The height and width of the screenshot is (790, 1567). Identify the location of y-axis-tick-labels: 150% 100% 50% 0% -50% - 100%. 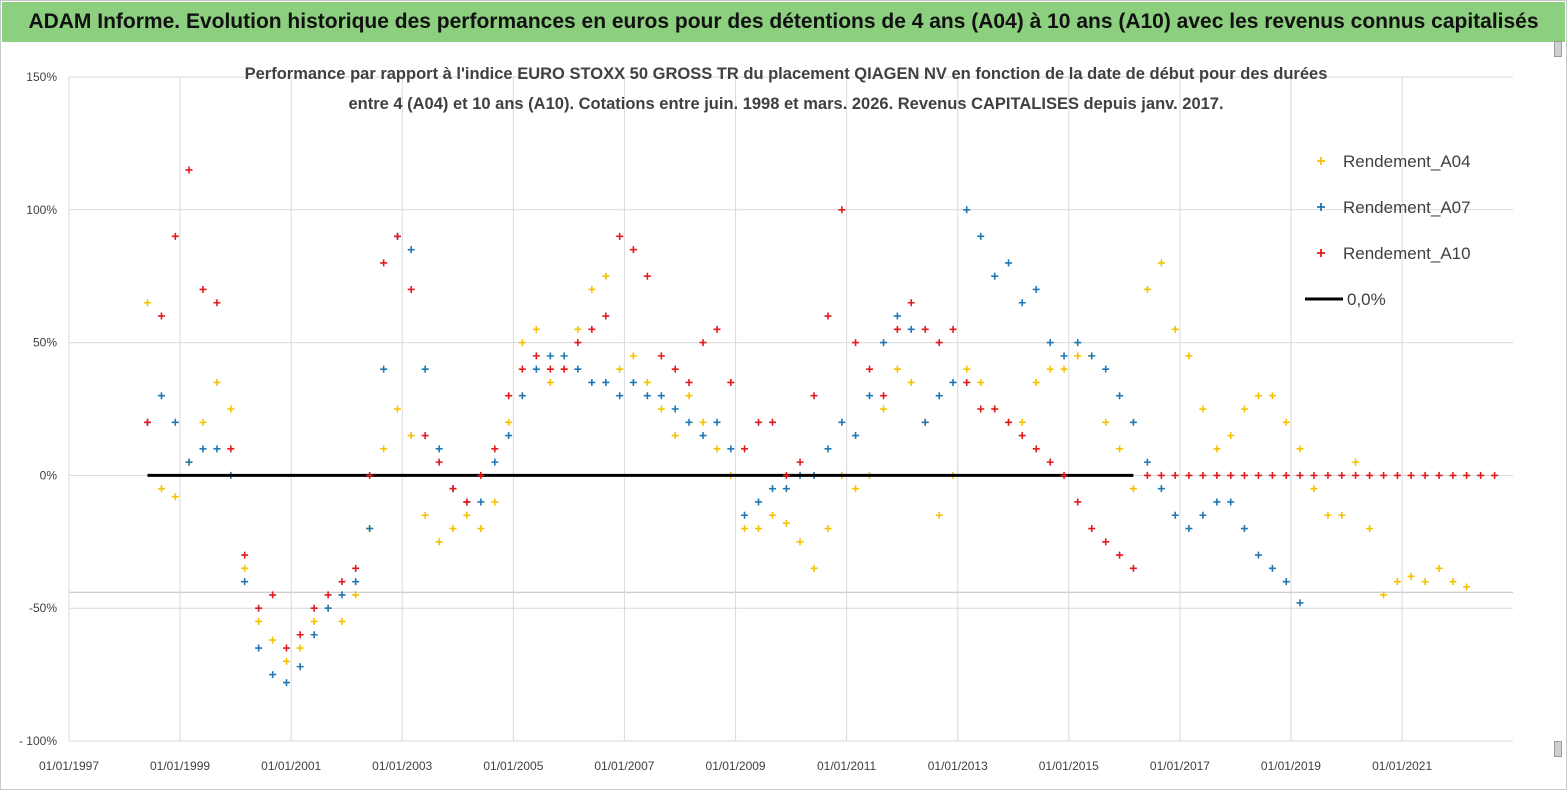
(38, 409).